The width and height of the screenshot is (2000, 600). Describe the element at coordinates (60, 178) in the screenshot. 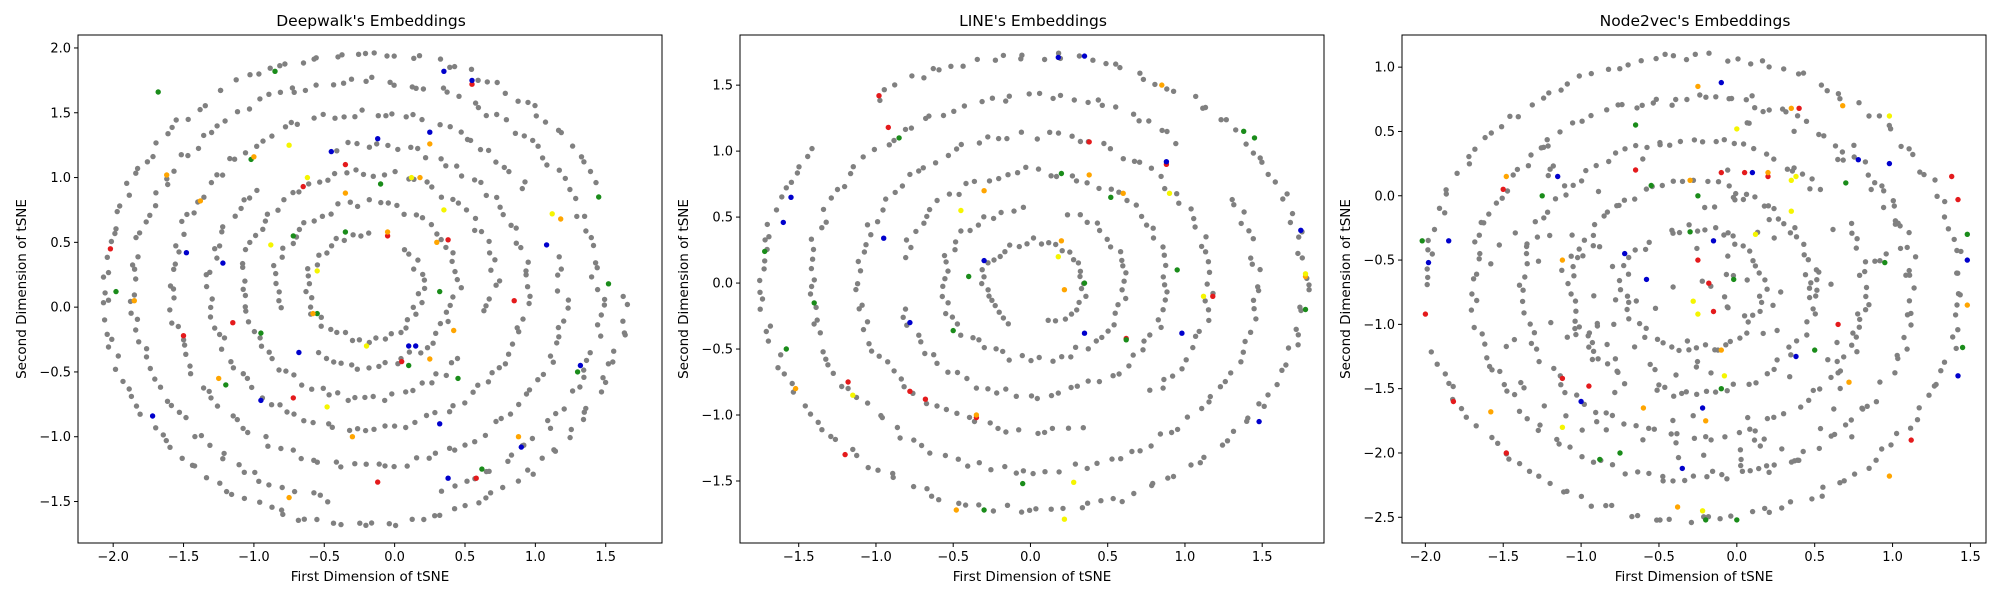

I see `y-tick-label: 1.0` at that location.